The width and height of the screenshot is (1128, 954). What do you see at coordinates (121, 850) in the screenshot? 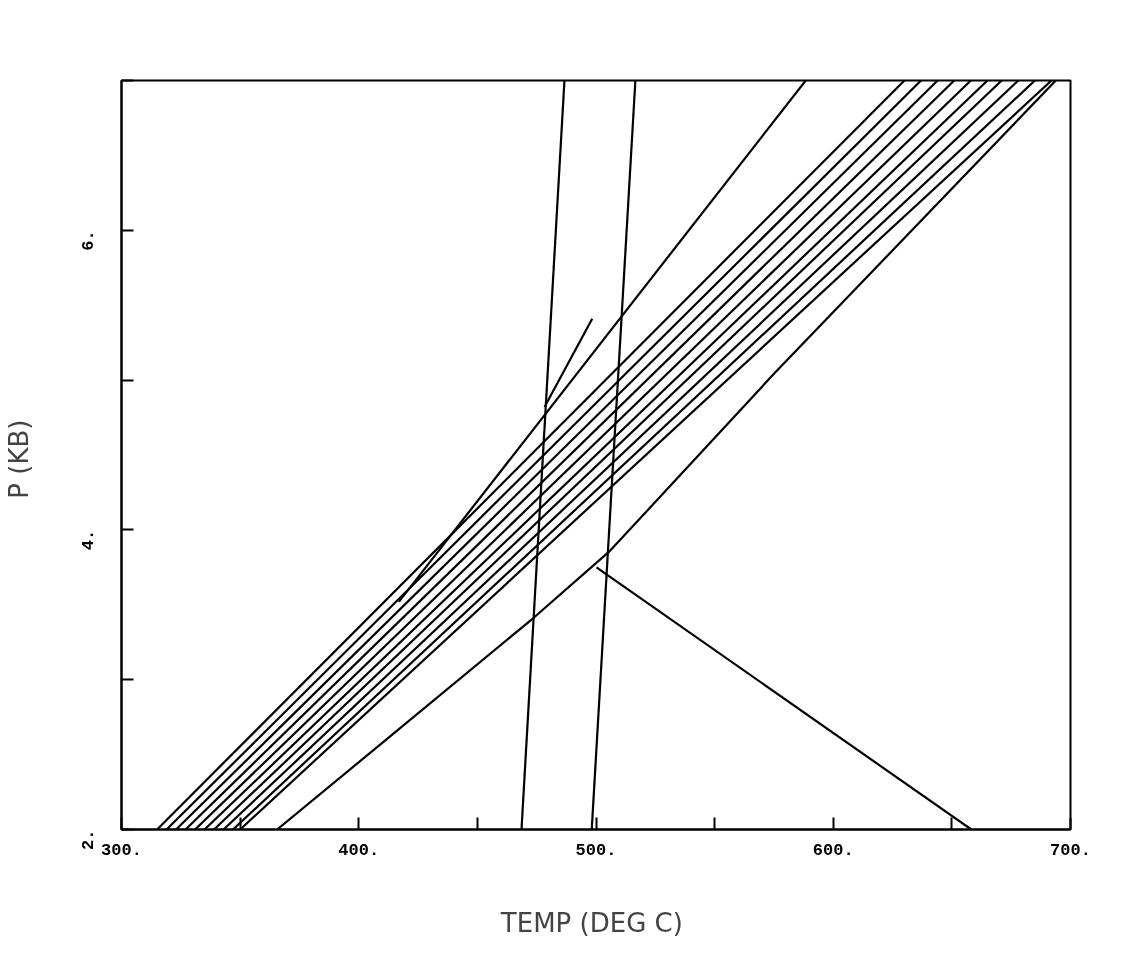
I see `x-tick-label: 300.` at bounding box center [121, 850].